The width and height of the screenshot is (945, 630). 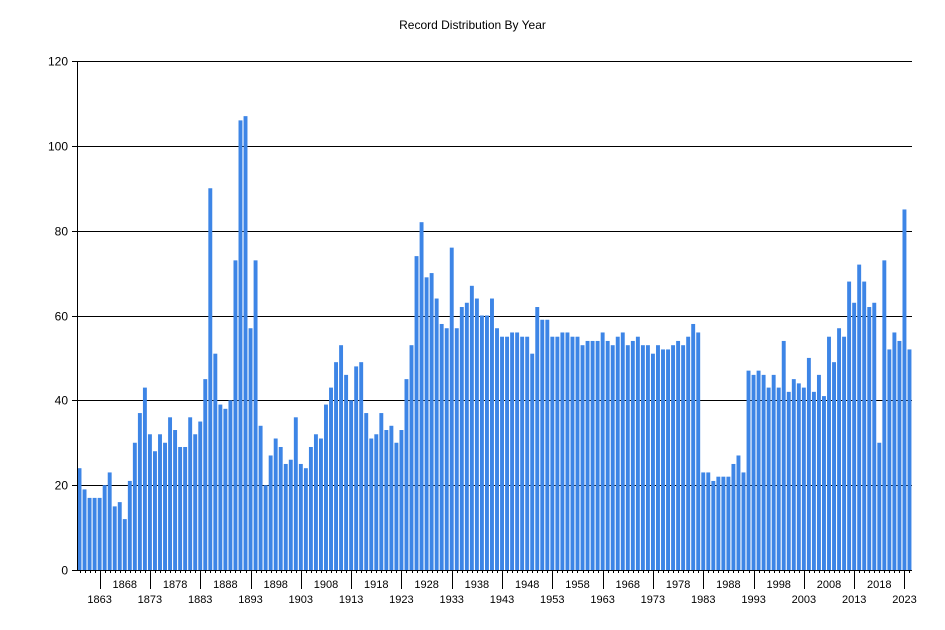 I want to click on x-tick-label: 1898, so click(x=275, y=585).